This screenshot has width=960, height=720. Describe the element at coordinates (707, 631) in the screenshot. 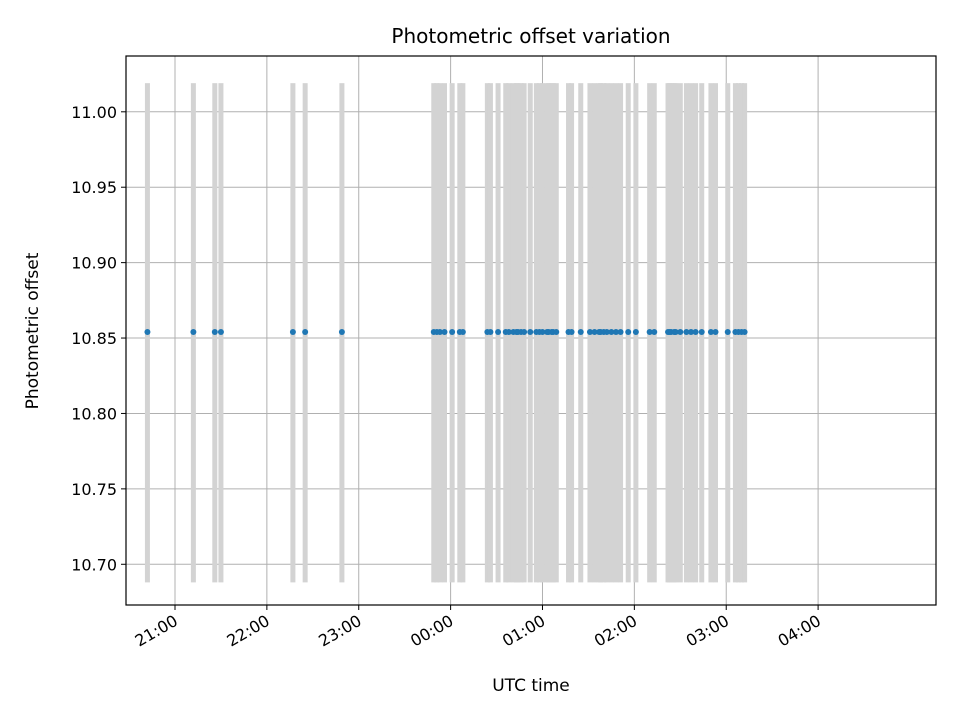

I see `x-tick-label: 03:00` at that location.